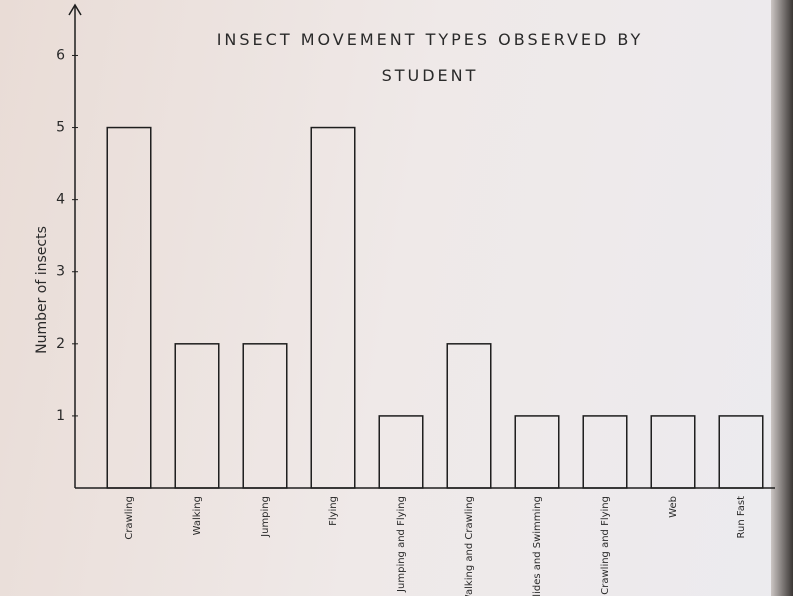 The image size is (793, 596). Describe the element at coordinates (60, 128) in the screenshot. I see `y-tick-label: 5` at that location.